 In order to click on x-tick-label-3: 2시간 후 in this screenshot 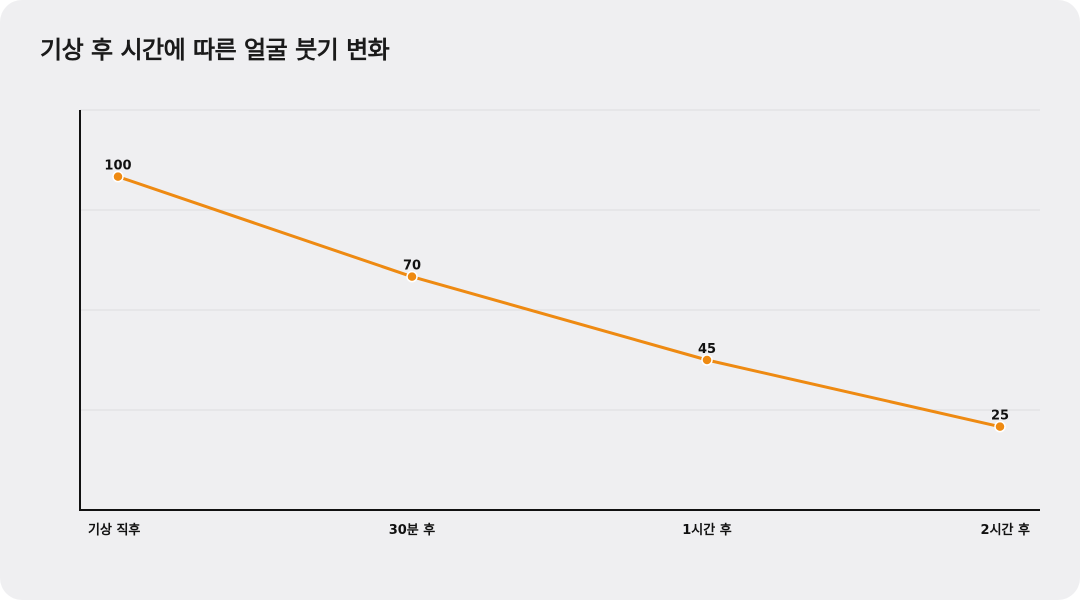, I will do `click(1005, 530)`.